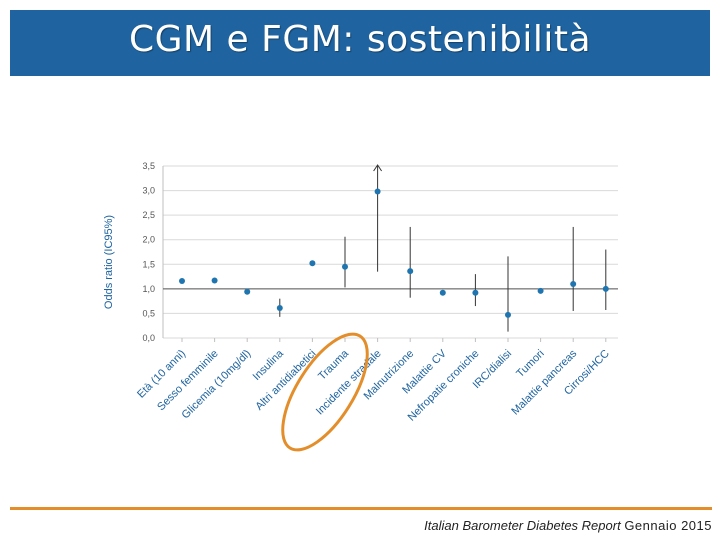  What do you see at coordinates (148, 264) in the screenshot?
I see `y-tick-label: 1,5` at bounding box center [148, 264].